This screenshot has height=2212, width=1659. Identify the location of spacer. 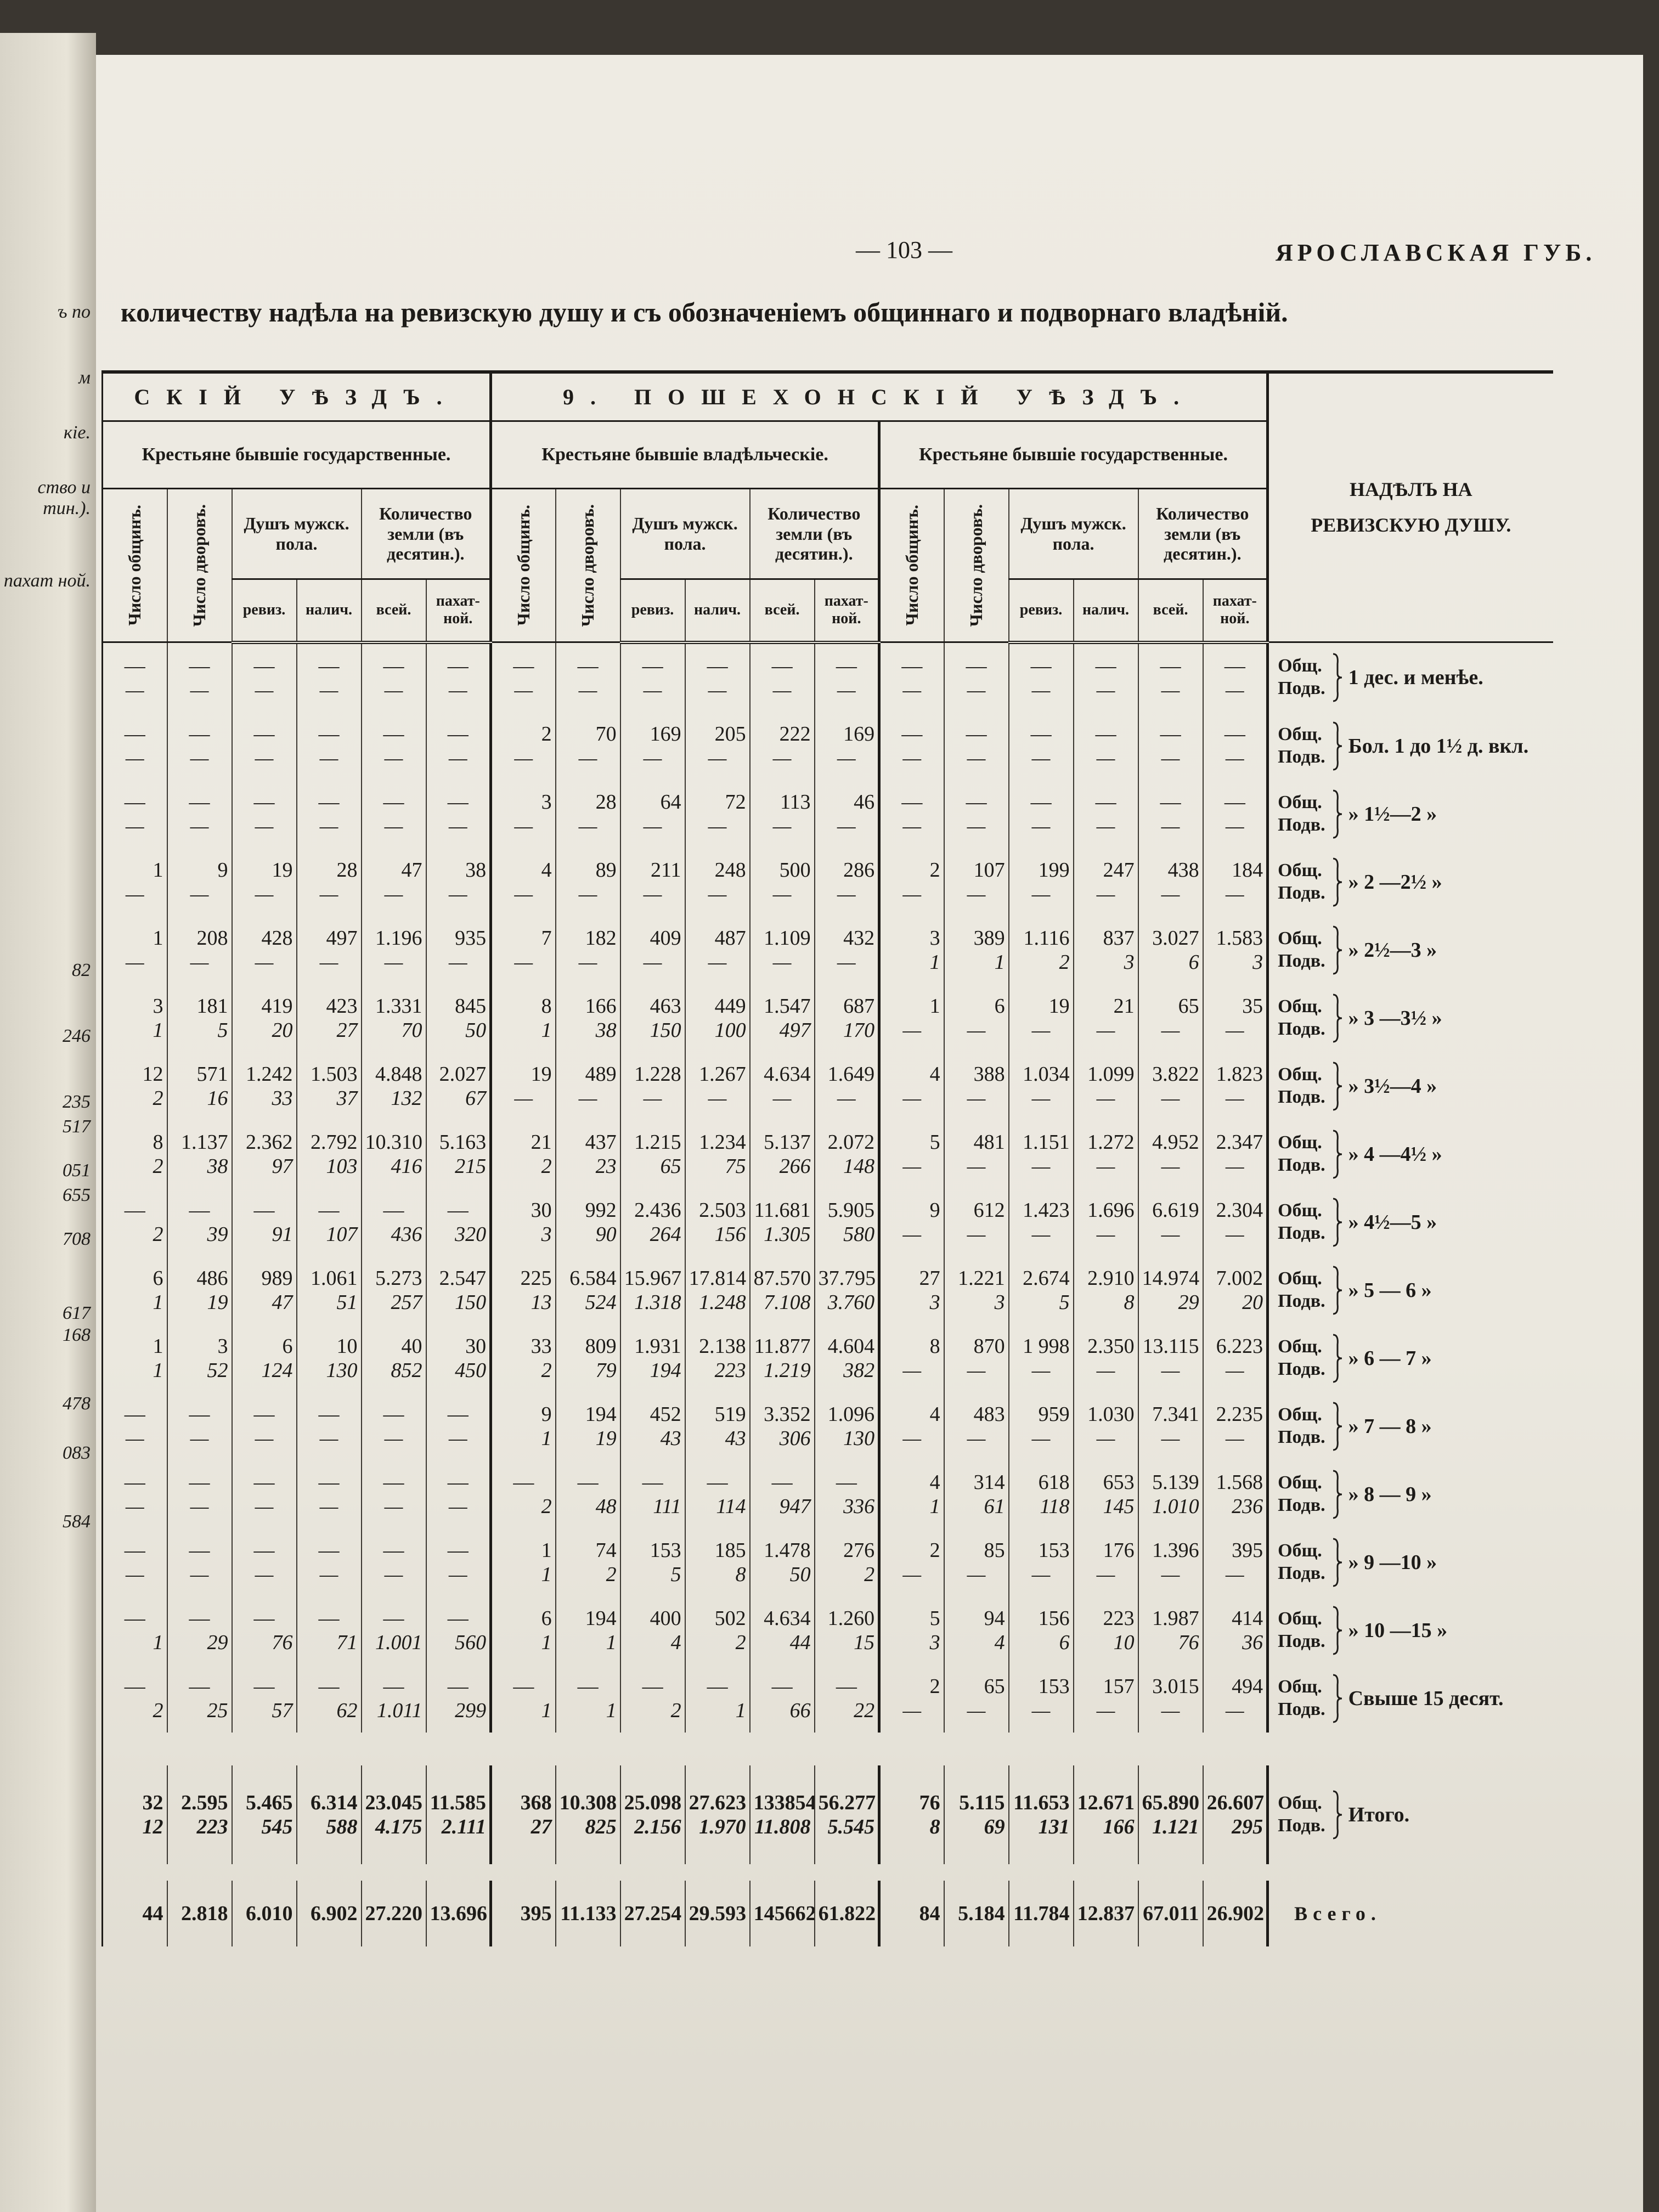
(827, 1748).